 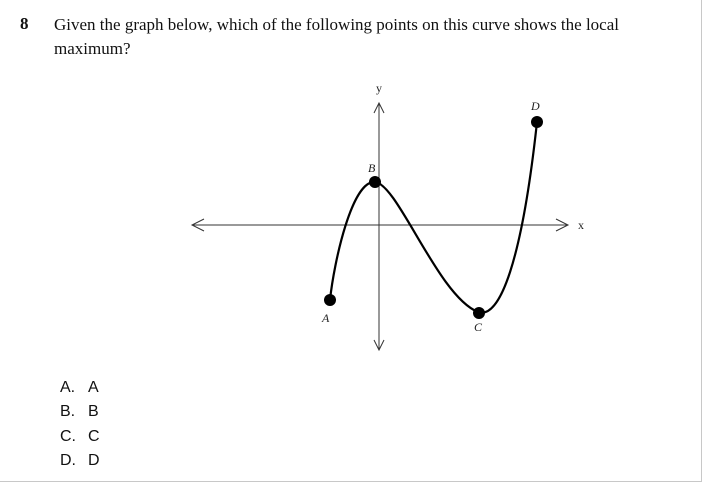 What do you see at coordinates (330, 300) in the screenshot?
I see `point-a-marker` at bounding box center [330, 300].